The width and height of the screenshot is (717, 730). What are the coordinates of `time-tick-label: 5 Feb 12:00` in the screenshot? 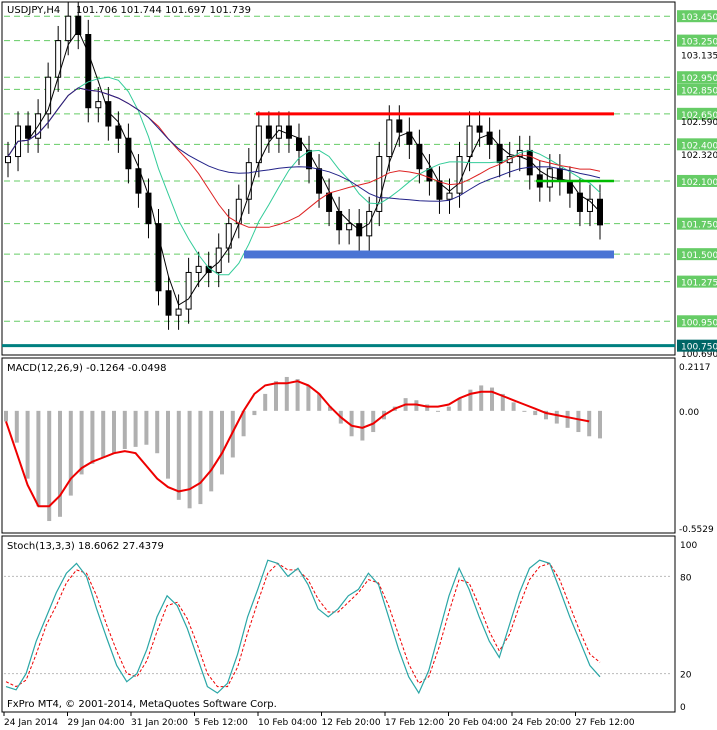 It's located at (222, 723).